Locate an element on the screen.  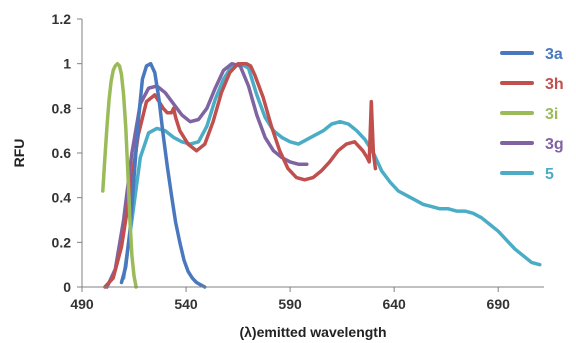
legend-label-3a: 3a is located at coordinates (554, 54).